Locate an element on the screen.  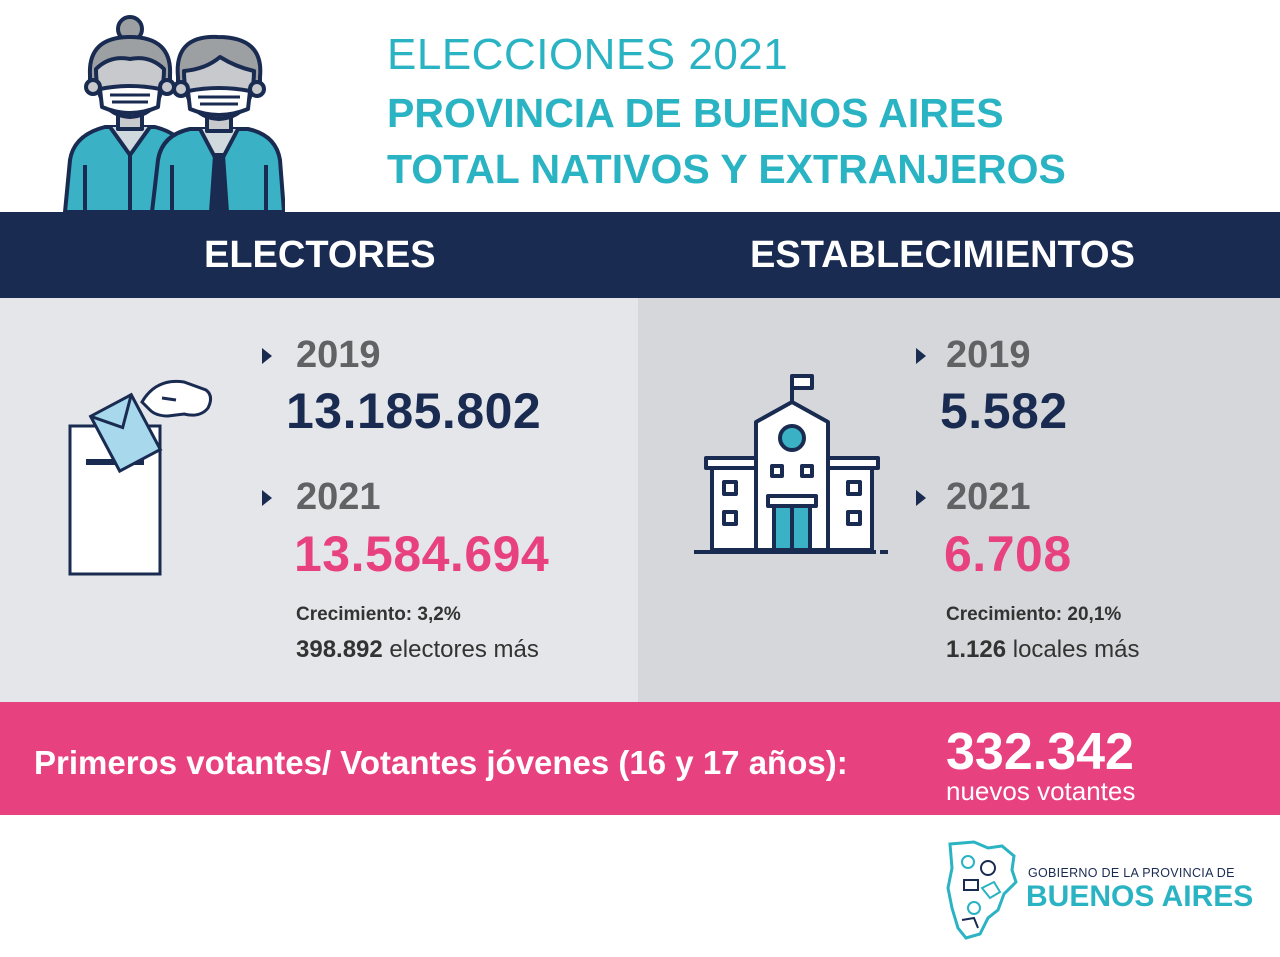
electores-value-2019: 13.185.802 is located at coordinates (414, 411).